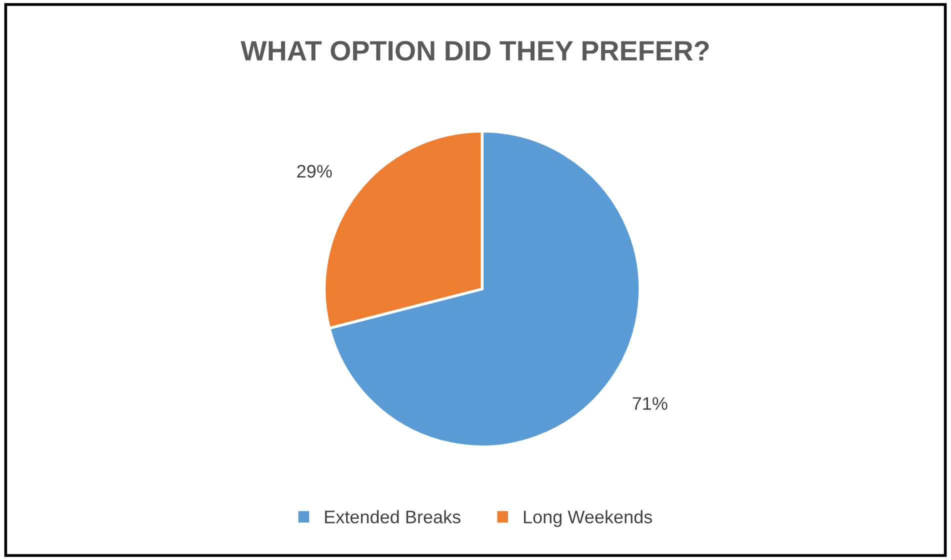  I want to click on data-label: 71%, so click(650, 403).